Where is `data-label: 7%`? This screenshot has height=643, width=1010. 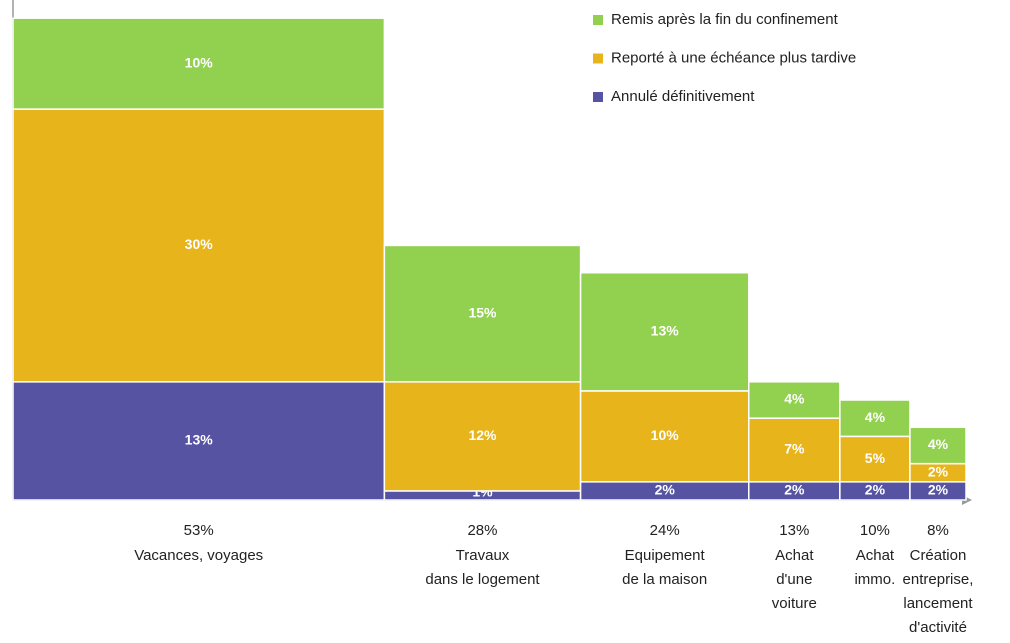 data-label: 7% is located at coordinates (794, 449).